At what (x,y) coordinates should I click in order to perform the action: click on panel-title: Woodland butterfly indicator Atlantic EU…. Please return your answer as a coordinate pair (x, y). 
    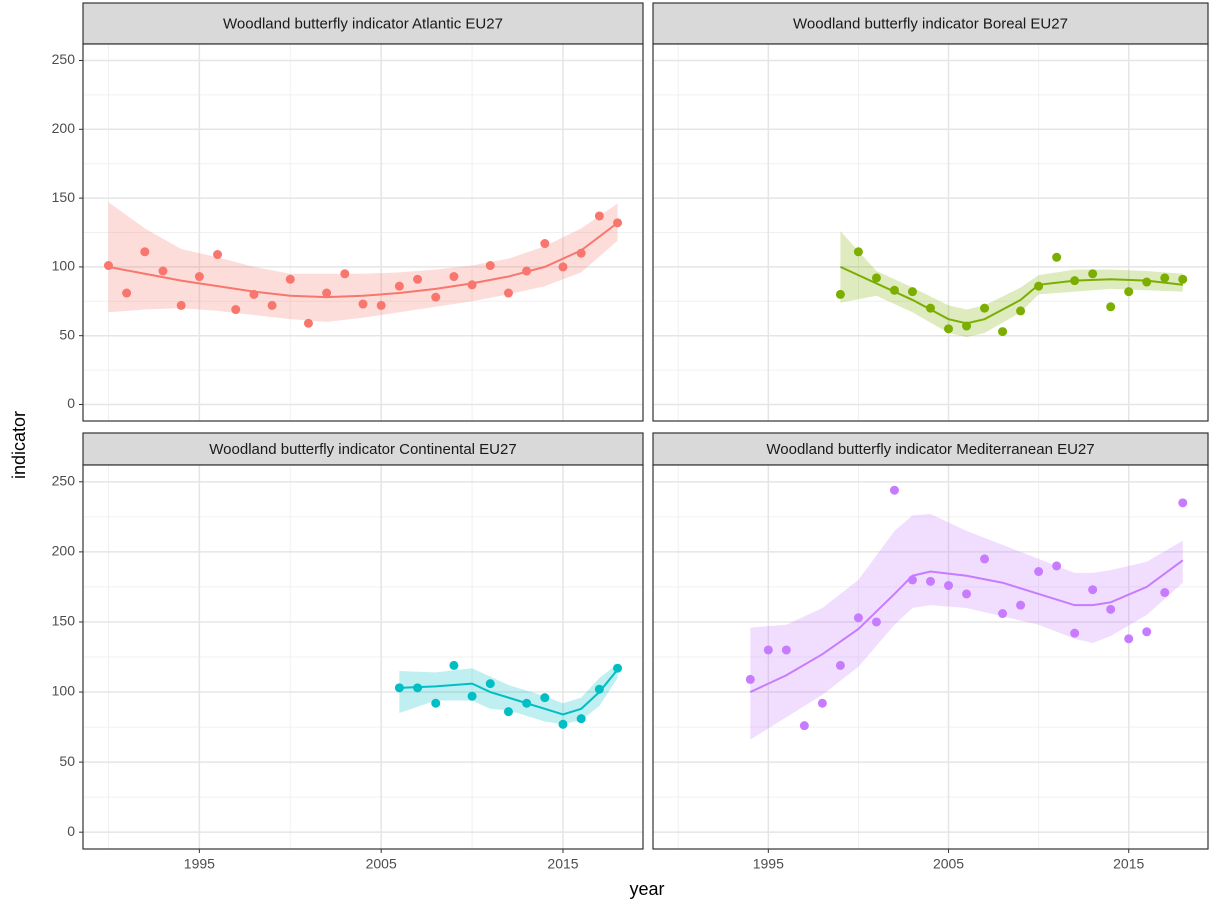
    Looking at the image, I should click on (363, 23).